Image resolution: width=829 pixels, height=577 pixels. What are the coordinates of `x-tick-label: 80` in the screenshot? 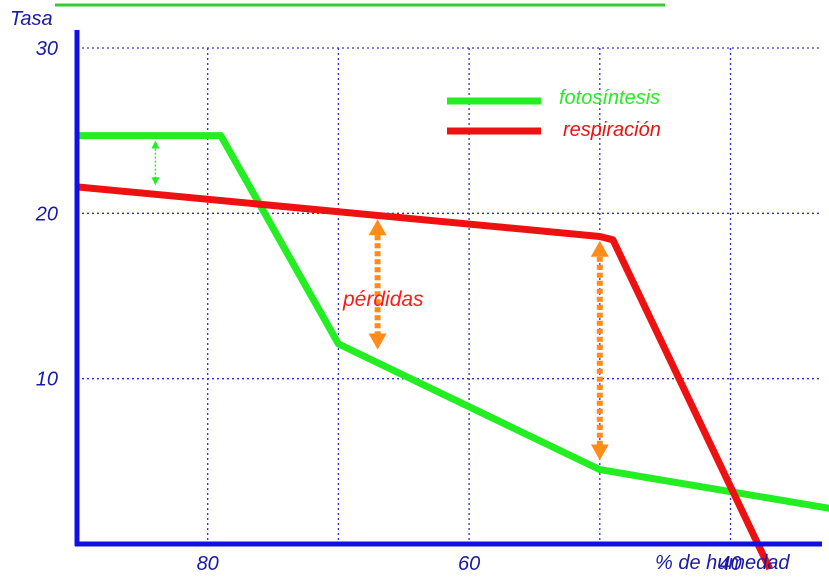 It's located at (208, 564).